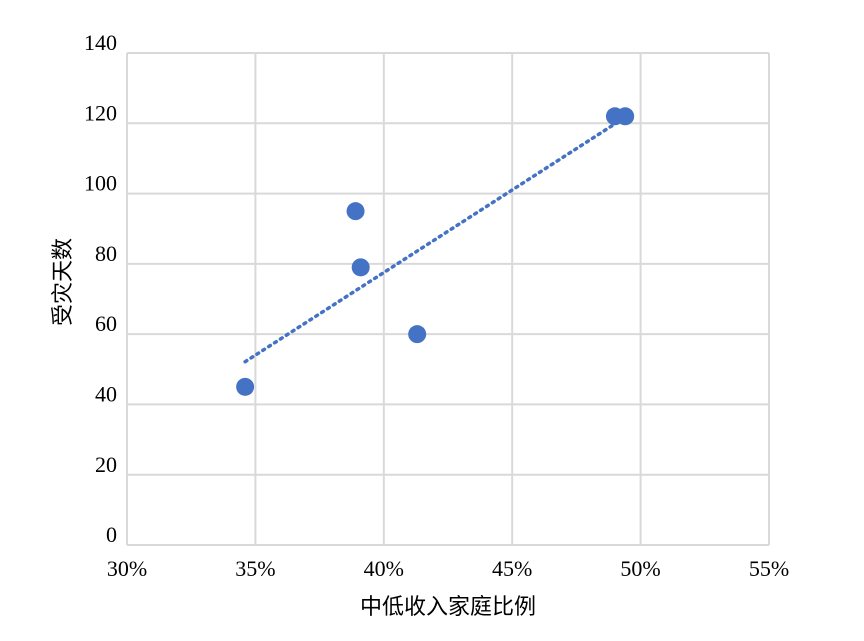  What do you see at coordinates (640, 568) in the screenshot?
I see `x-tick-label: 50%` at bounding box center [640, 568].